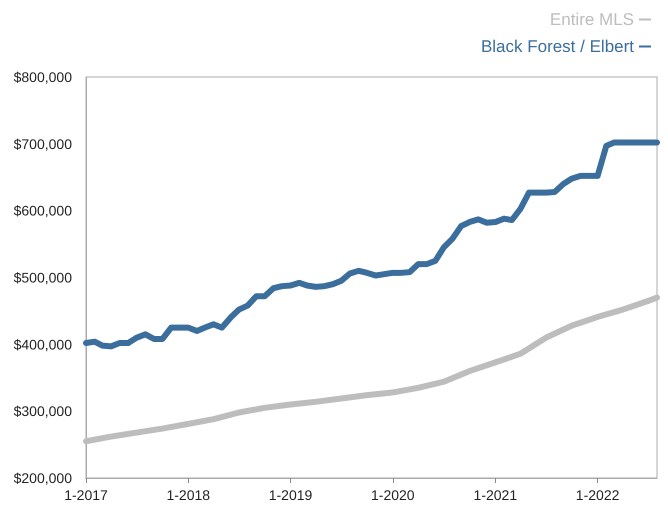  I want to click on y-tick-label: $400,000, so click(43, 344).